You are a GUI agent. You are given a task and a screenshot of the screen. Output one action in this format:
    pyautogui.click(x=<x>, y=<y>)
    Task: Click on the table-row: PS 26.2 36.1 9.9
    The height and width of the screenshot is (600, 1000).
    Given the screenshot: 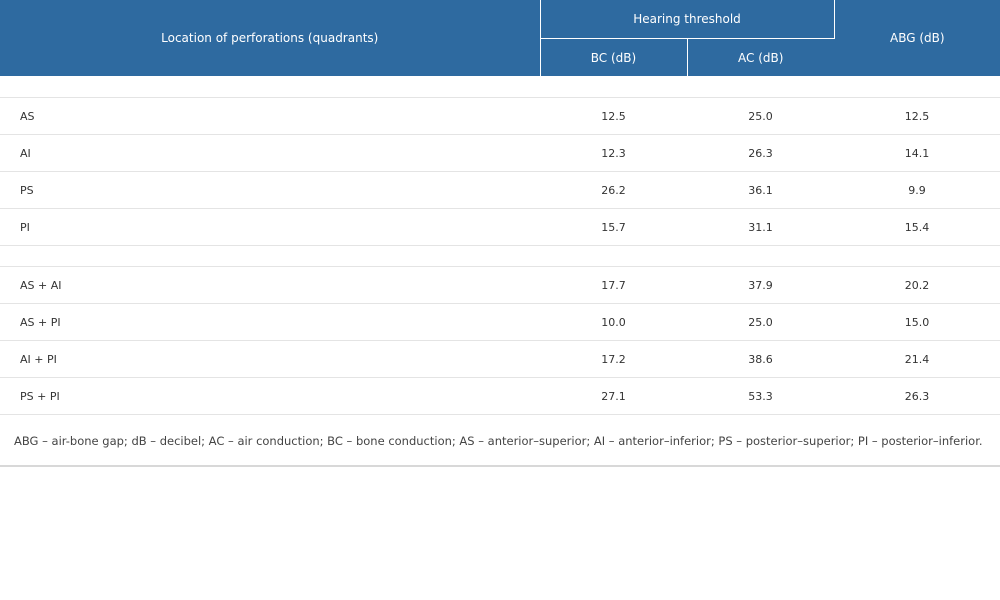 What is the action you would take?
    pyautogui.click(x=500, y=190)
    